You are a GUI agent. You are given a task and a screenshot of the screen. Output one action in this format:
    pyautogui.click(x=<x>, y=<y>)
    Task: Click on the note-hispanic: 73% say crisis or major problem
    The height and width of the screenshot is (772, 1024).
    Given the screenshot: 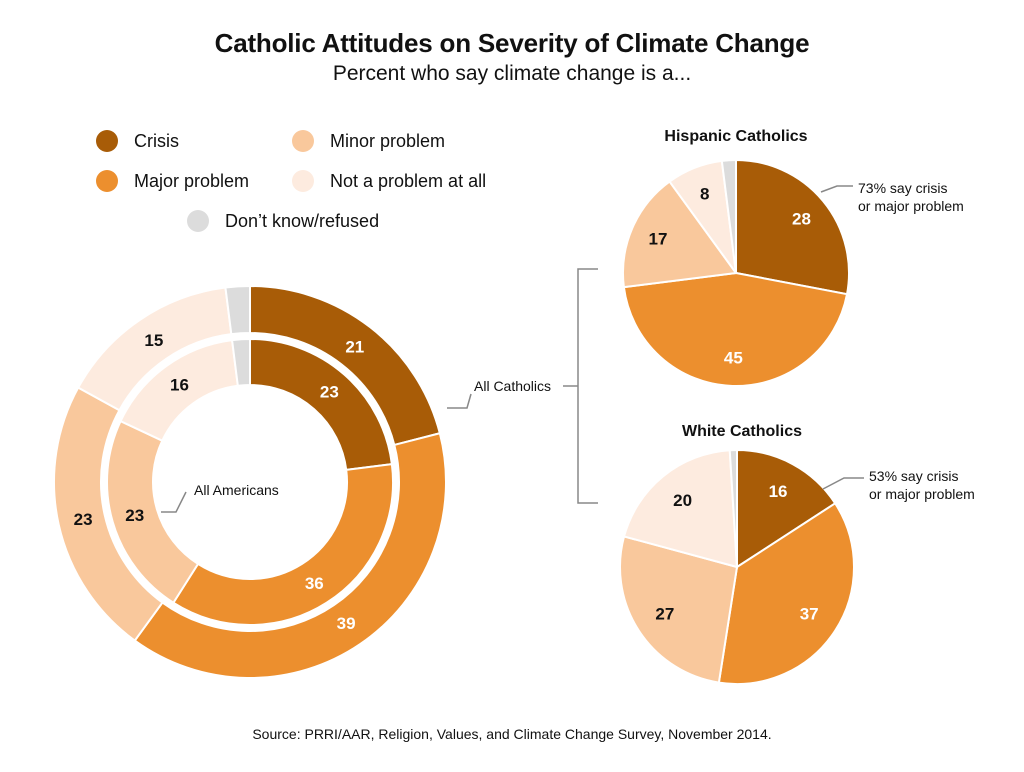 What is the action you would take?
    pyautogui.click(x=911, y=197)
    